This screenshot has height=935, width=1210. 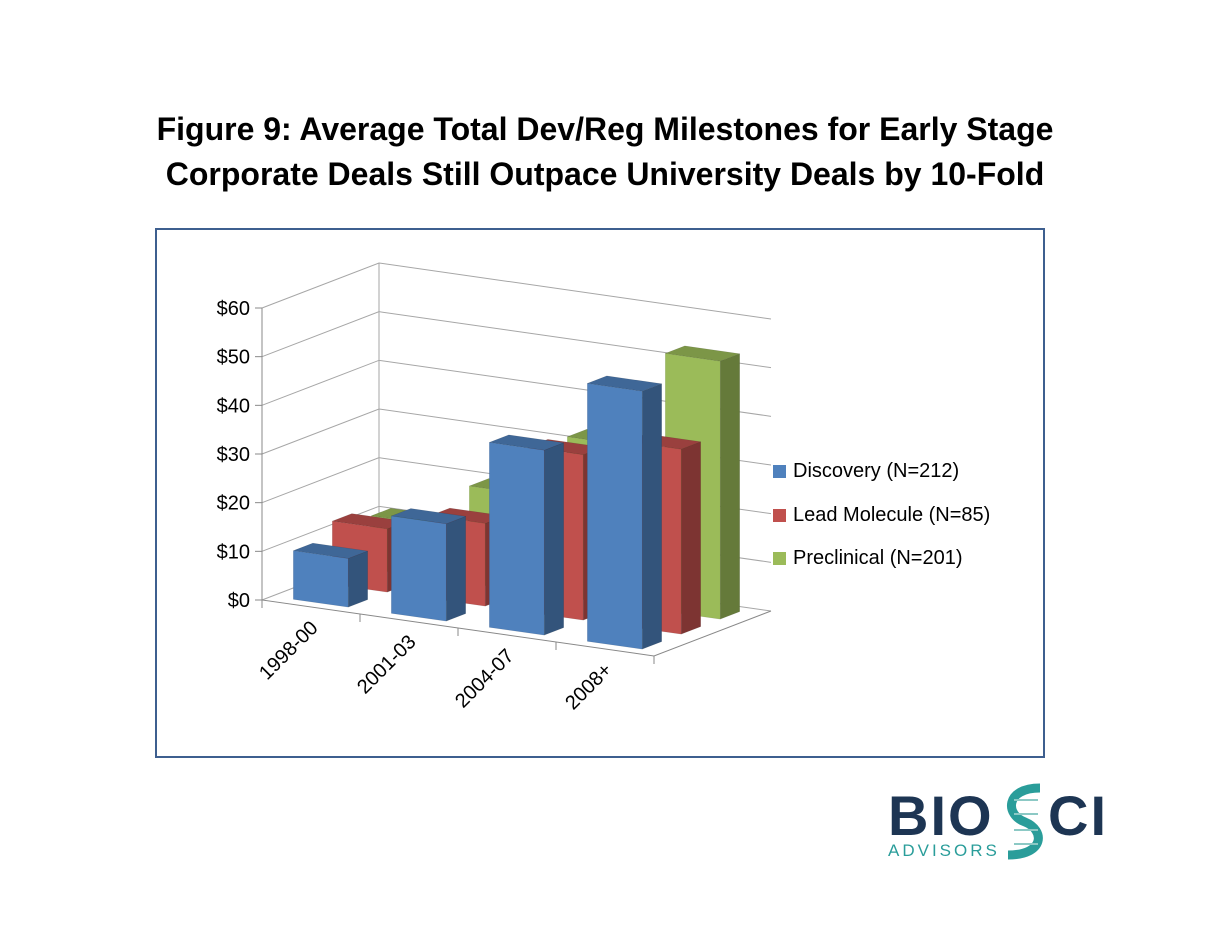 What do you see at coordinates (288, 650) in the screenshot?
I see `x-tick-label: 1998-00` at bounding box center [288, 650].